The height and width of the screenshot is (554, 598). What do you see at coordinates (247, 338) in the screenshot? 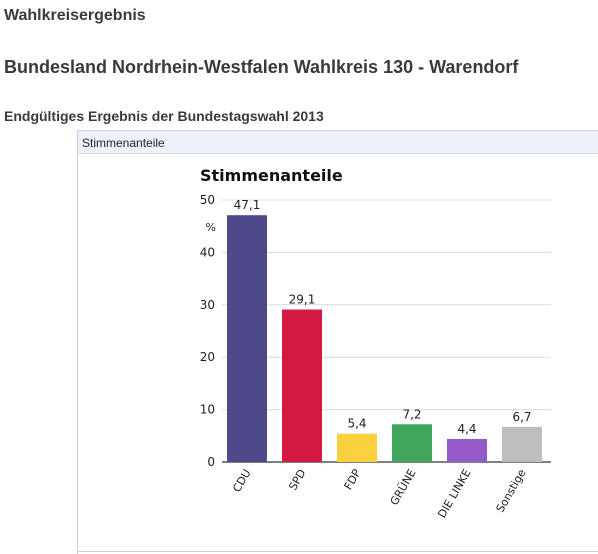
I see `bar-cdu` at bounding box center [247, 338].